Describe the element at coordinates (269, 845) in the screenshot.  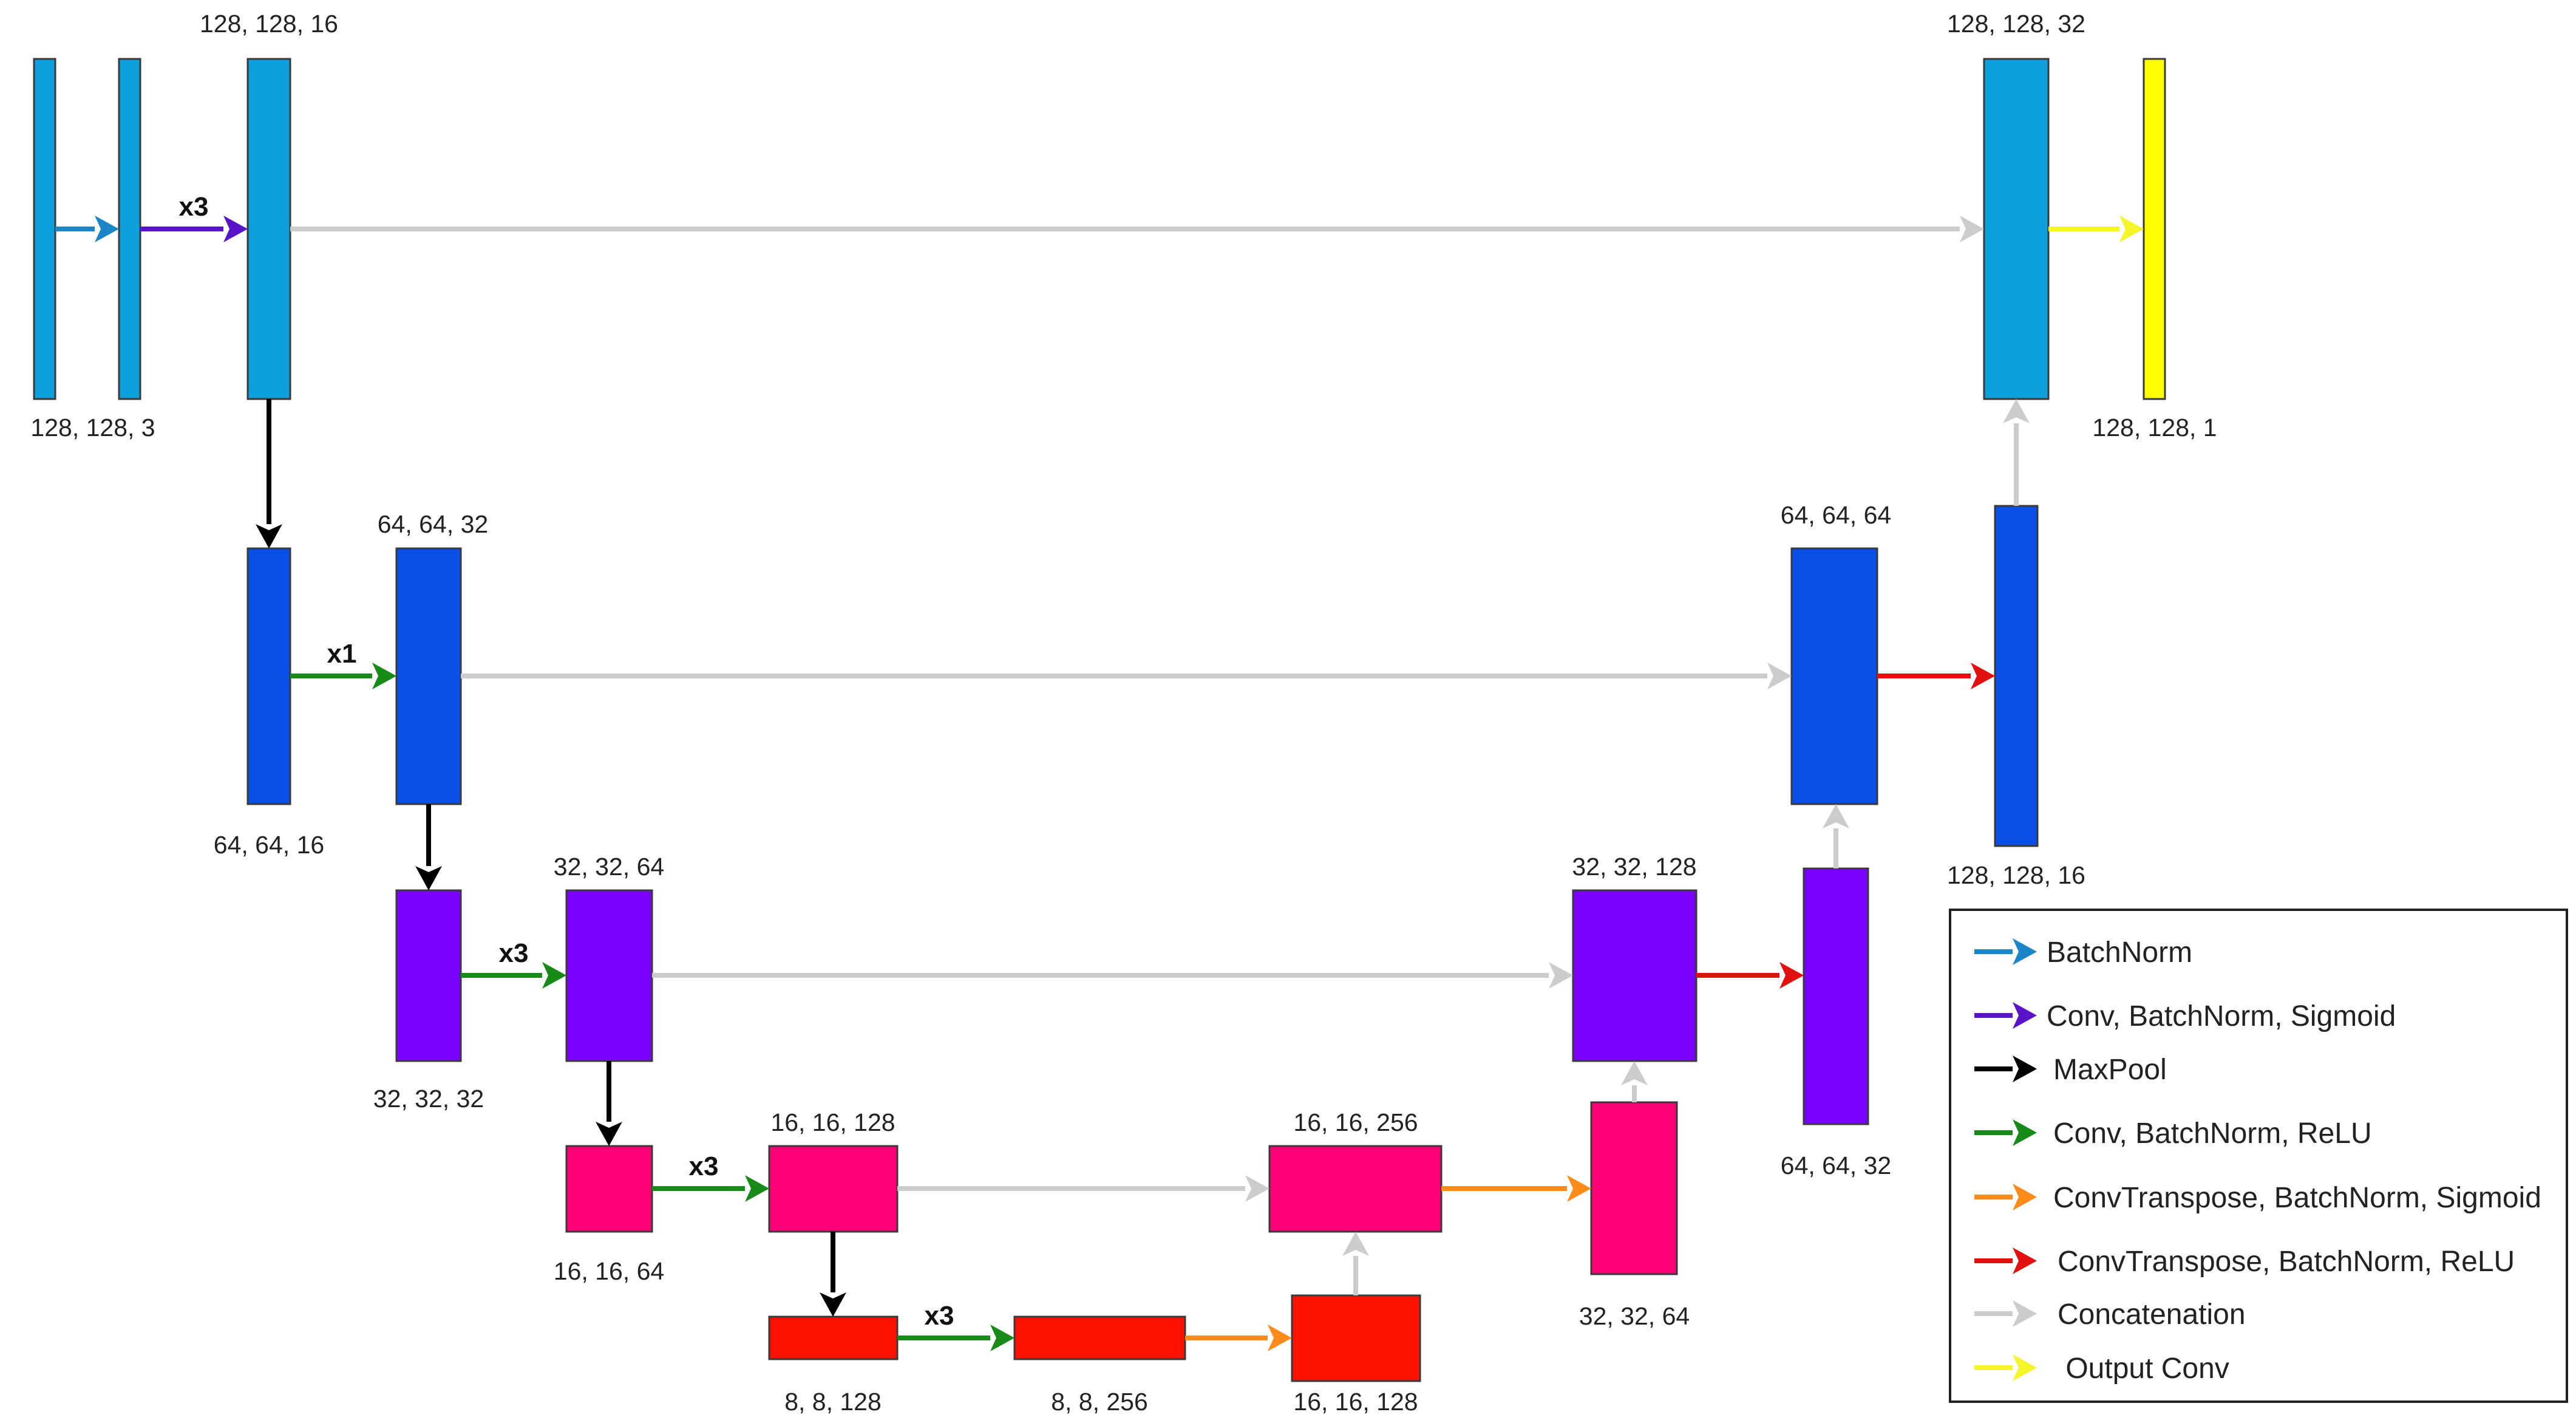
I see `dim-label-pool-1: 64, 64, 16` at that location.